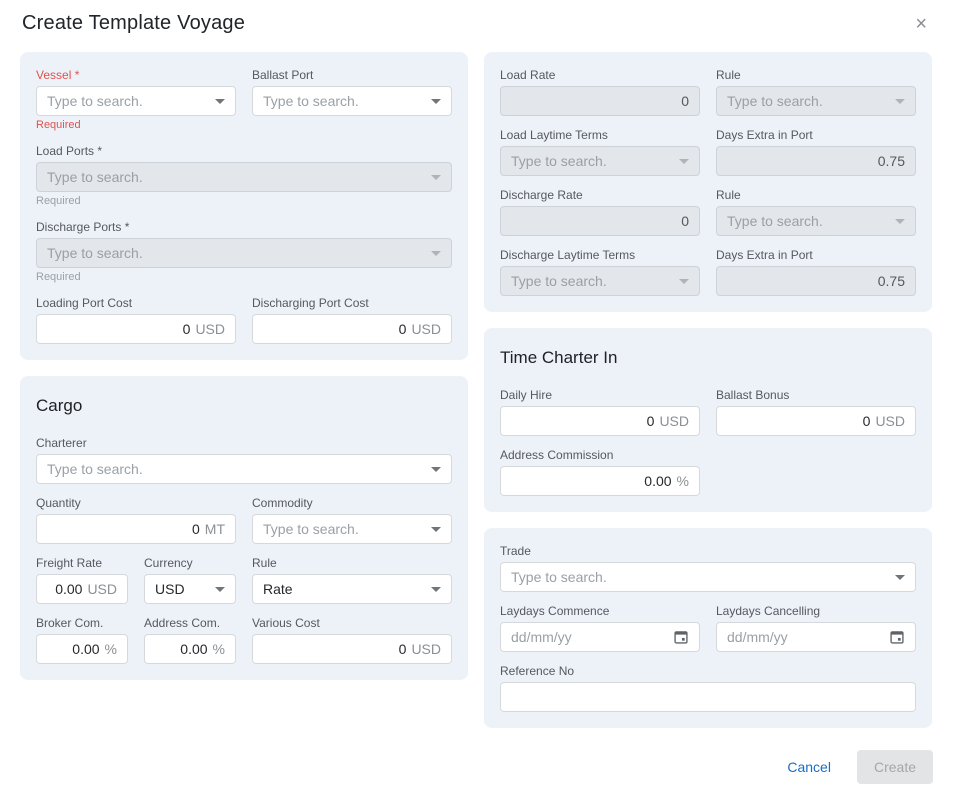 Image resolution: width=955 pixels, height=785 pixels. What do you see at coordinates (182, 623) in the screenshot?
I see `address-com-label: Address Com.` at bounding box center [182, 623].